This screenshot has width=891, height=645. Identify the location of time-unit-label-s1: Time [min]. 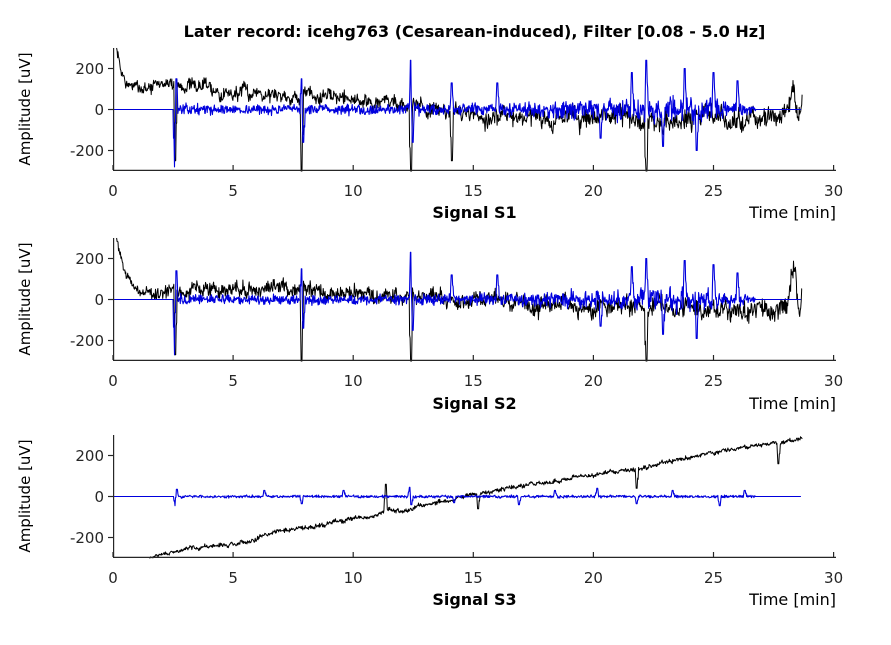
(792, 212).